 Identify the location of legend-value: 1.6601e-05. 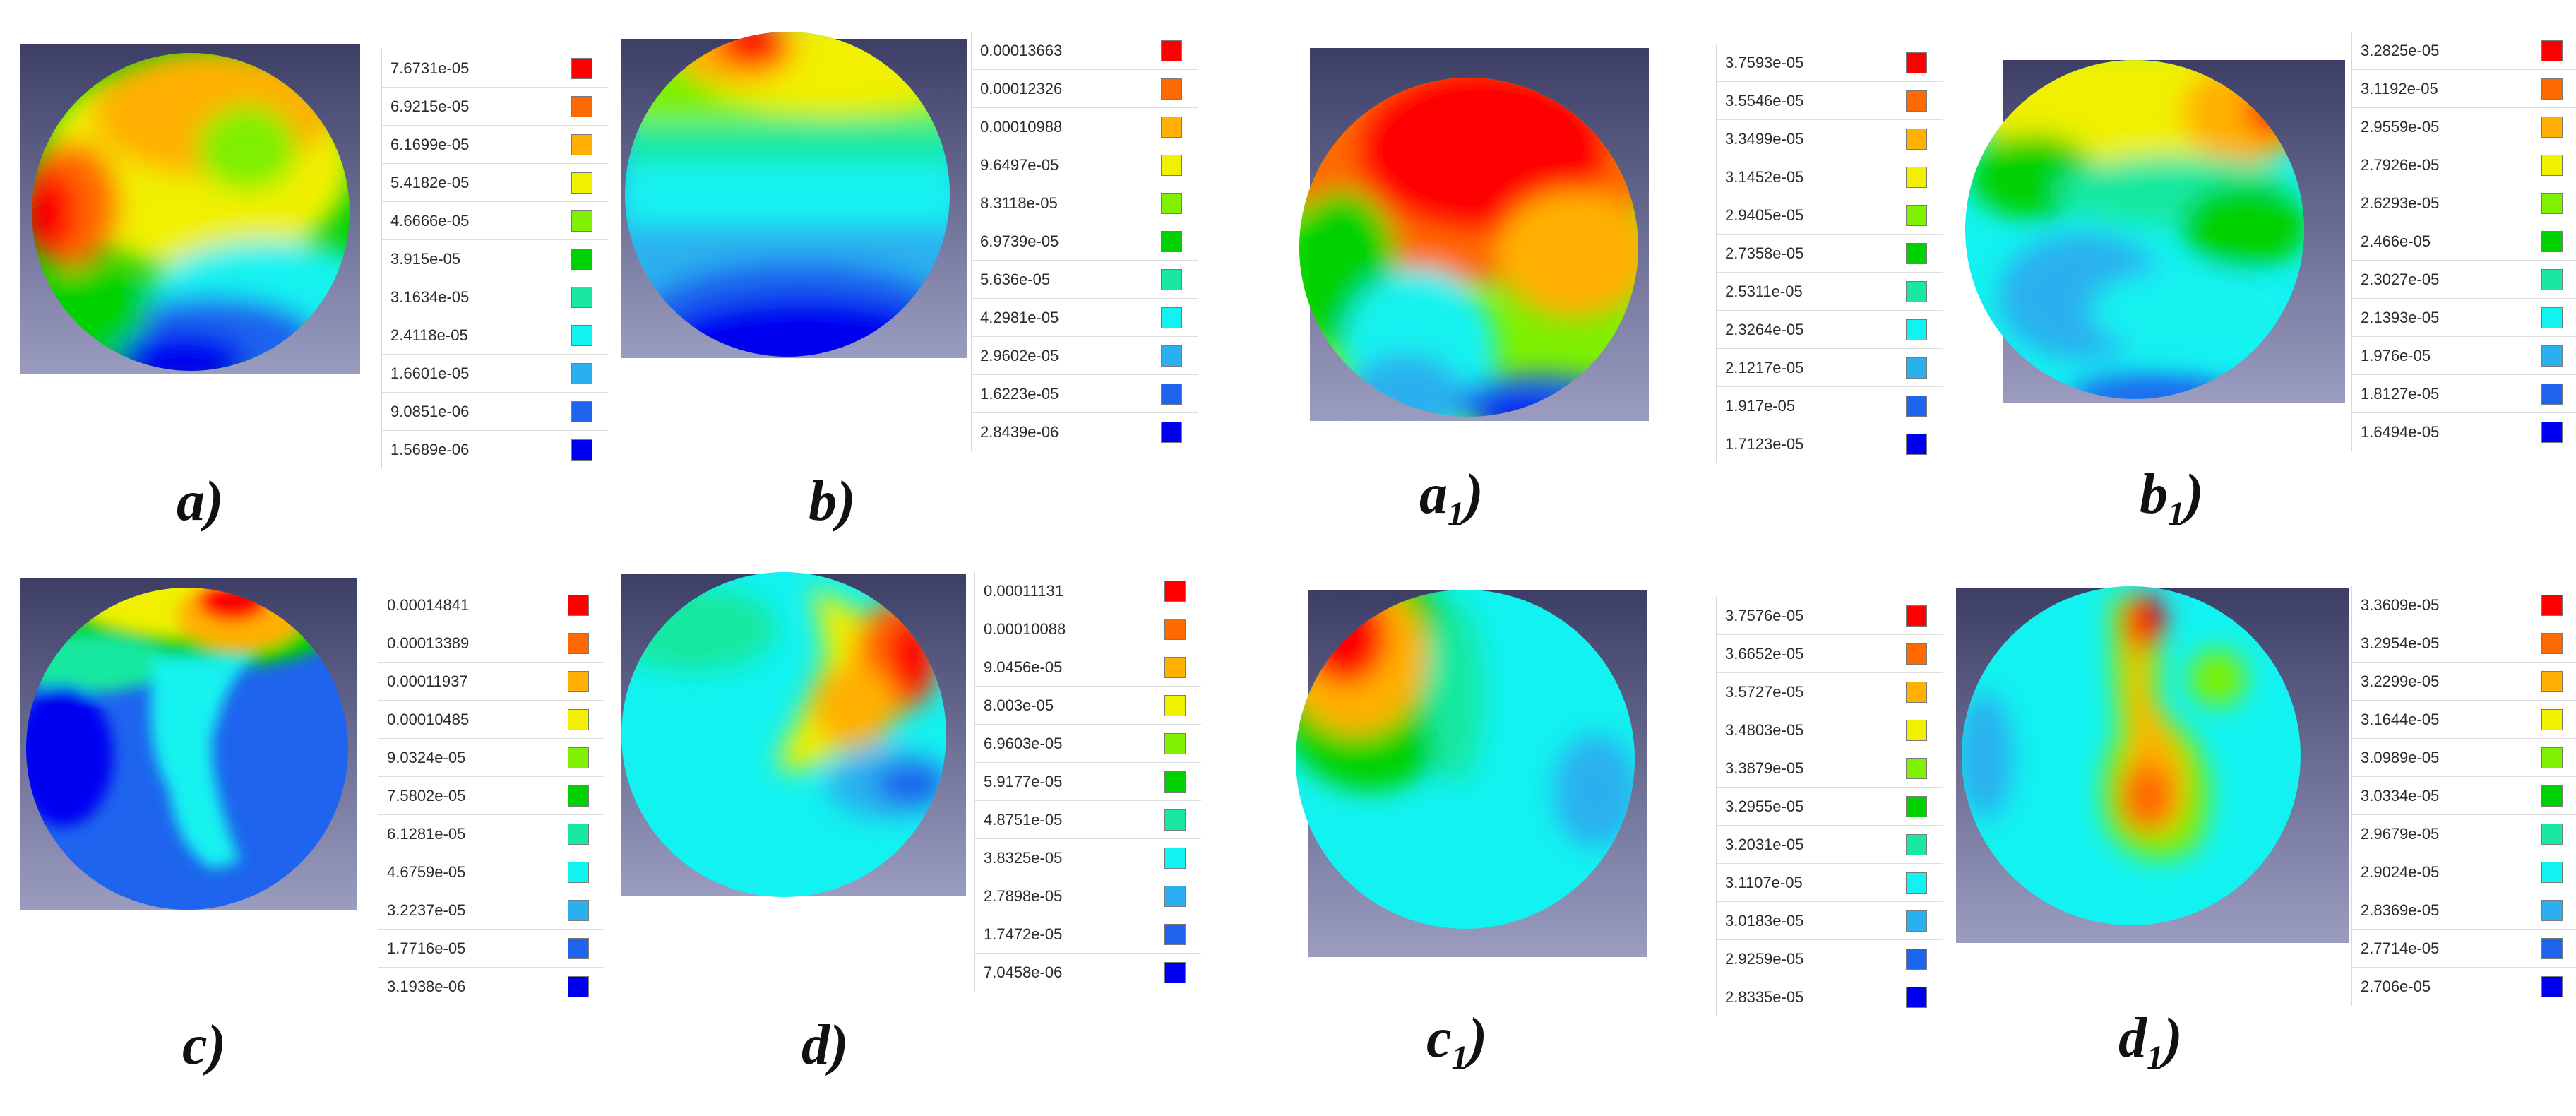
(430, 373).